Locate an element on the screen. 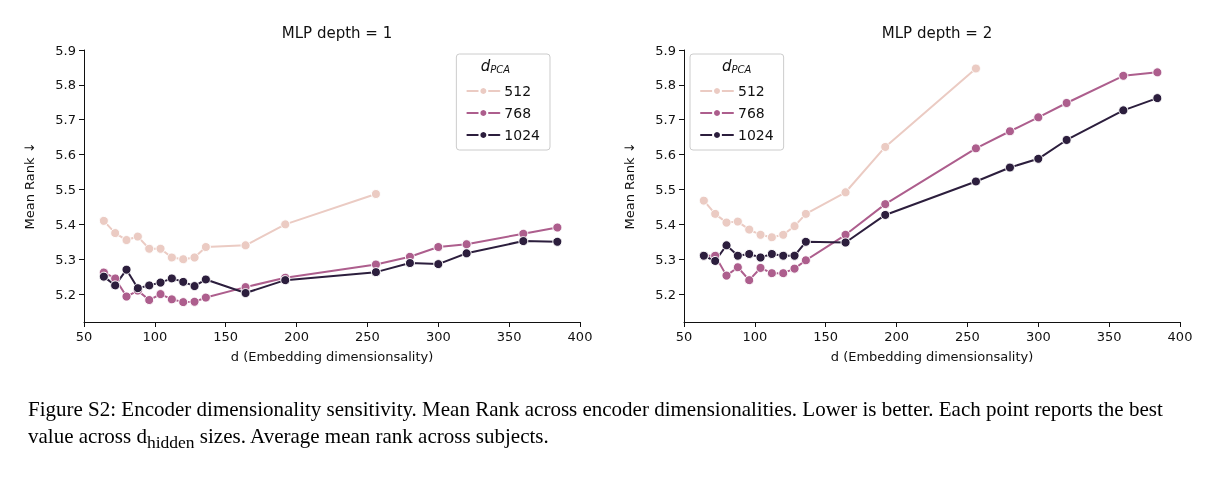 The width and height of the screenshot is (1219, 495). legend-label: 512 is located at coordinates (518, 91).